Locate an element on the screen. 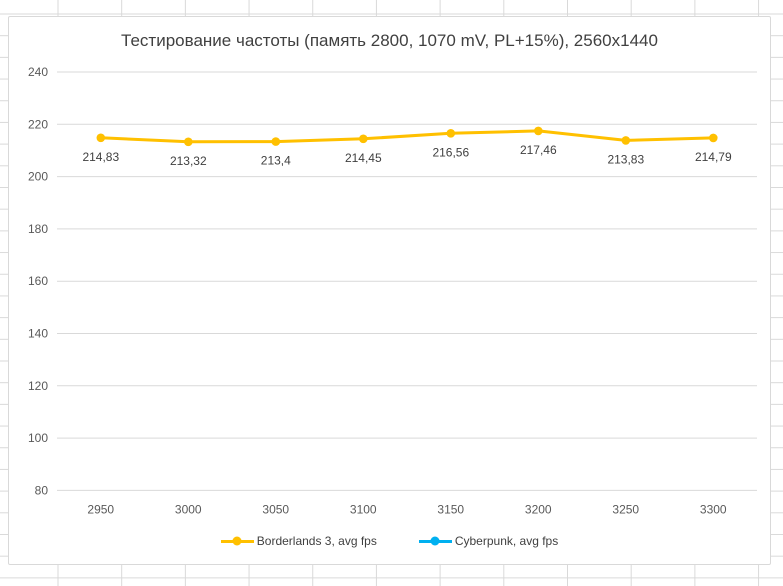 Image resolution: width=783 pixels, height=586 pixels. y-tick-label: 100 is located at coordinates (38, 438).